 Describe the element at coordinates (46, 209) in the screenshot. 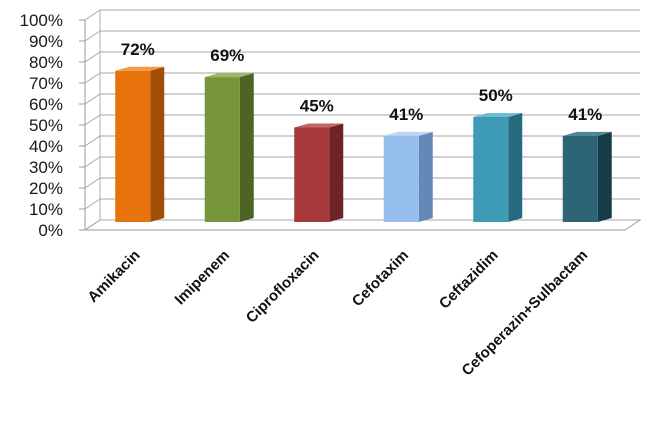

I see `y-tick-label: 10%` at that location.